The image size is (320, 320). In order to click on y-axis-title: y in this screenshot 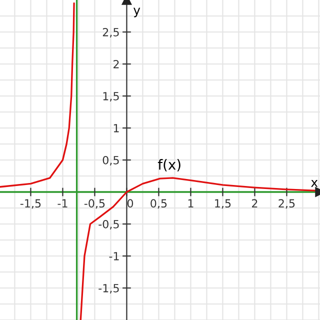, I will do `click(136, 13)`.